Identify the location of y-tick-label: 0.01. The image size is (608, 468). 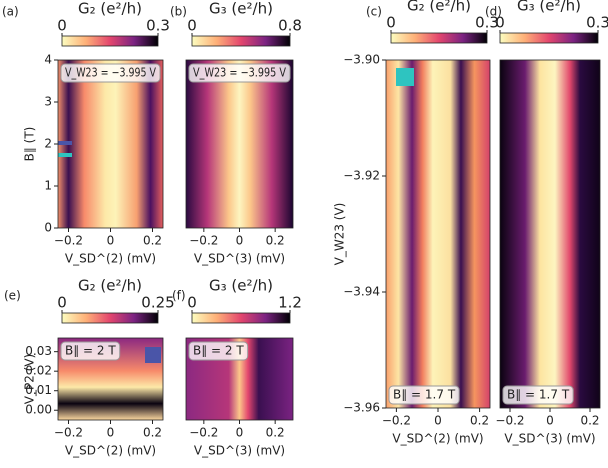
(38, 390).